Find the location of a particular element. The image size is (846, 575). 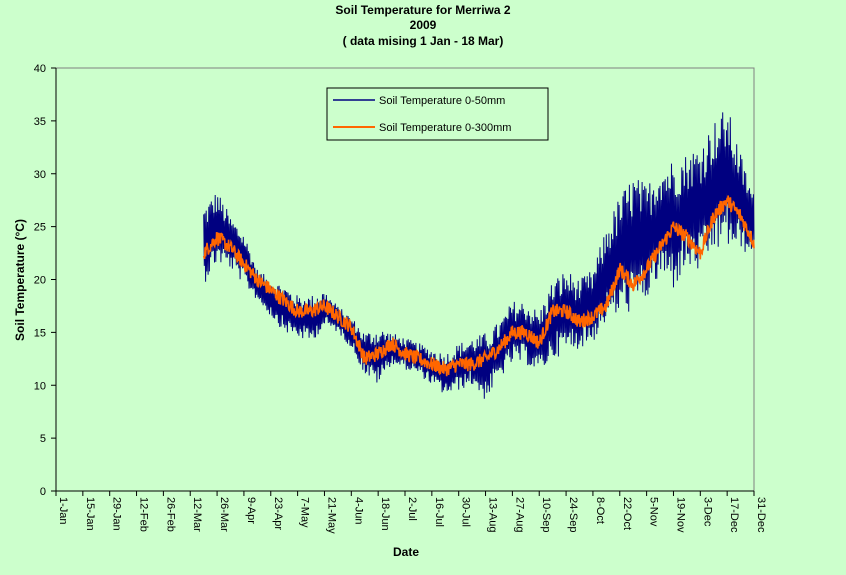

x-tick-label: 1-Jan is located at coordinates (63, 511).